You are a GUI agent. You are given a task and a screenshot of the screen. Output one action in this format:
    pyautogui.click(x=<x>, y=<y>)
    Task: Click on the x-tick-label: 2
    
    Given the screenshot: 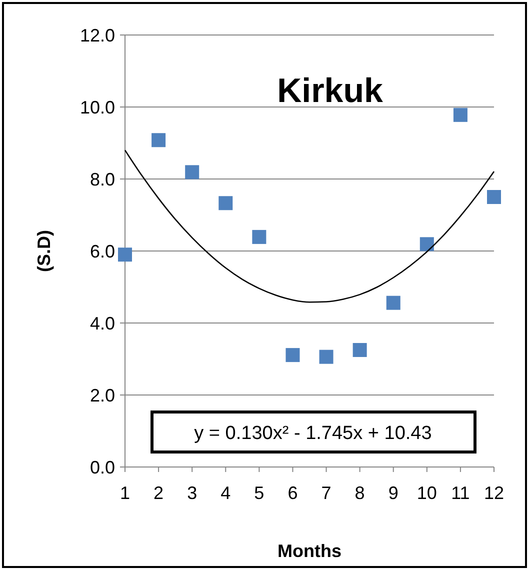 What is the action you would take?
    pyautogui.click(x=159, y=493)
    